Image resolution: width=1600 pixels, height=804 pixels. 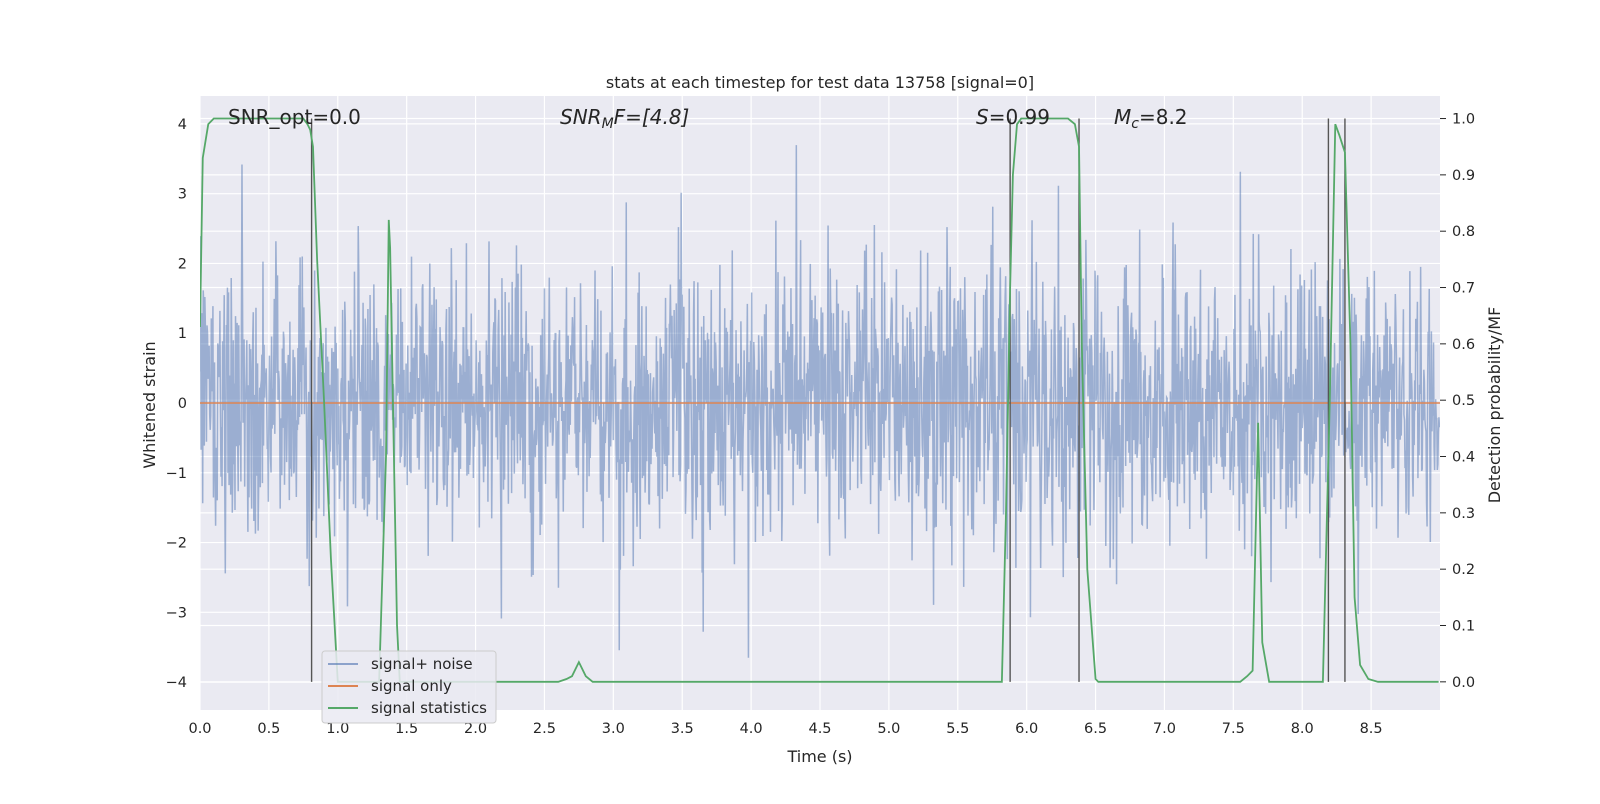 I want to click on annotation-snr-mf-symbol: SNR, so click(x=581, y=117).